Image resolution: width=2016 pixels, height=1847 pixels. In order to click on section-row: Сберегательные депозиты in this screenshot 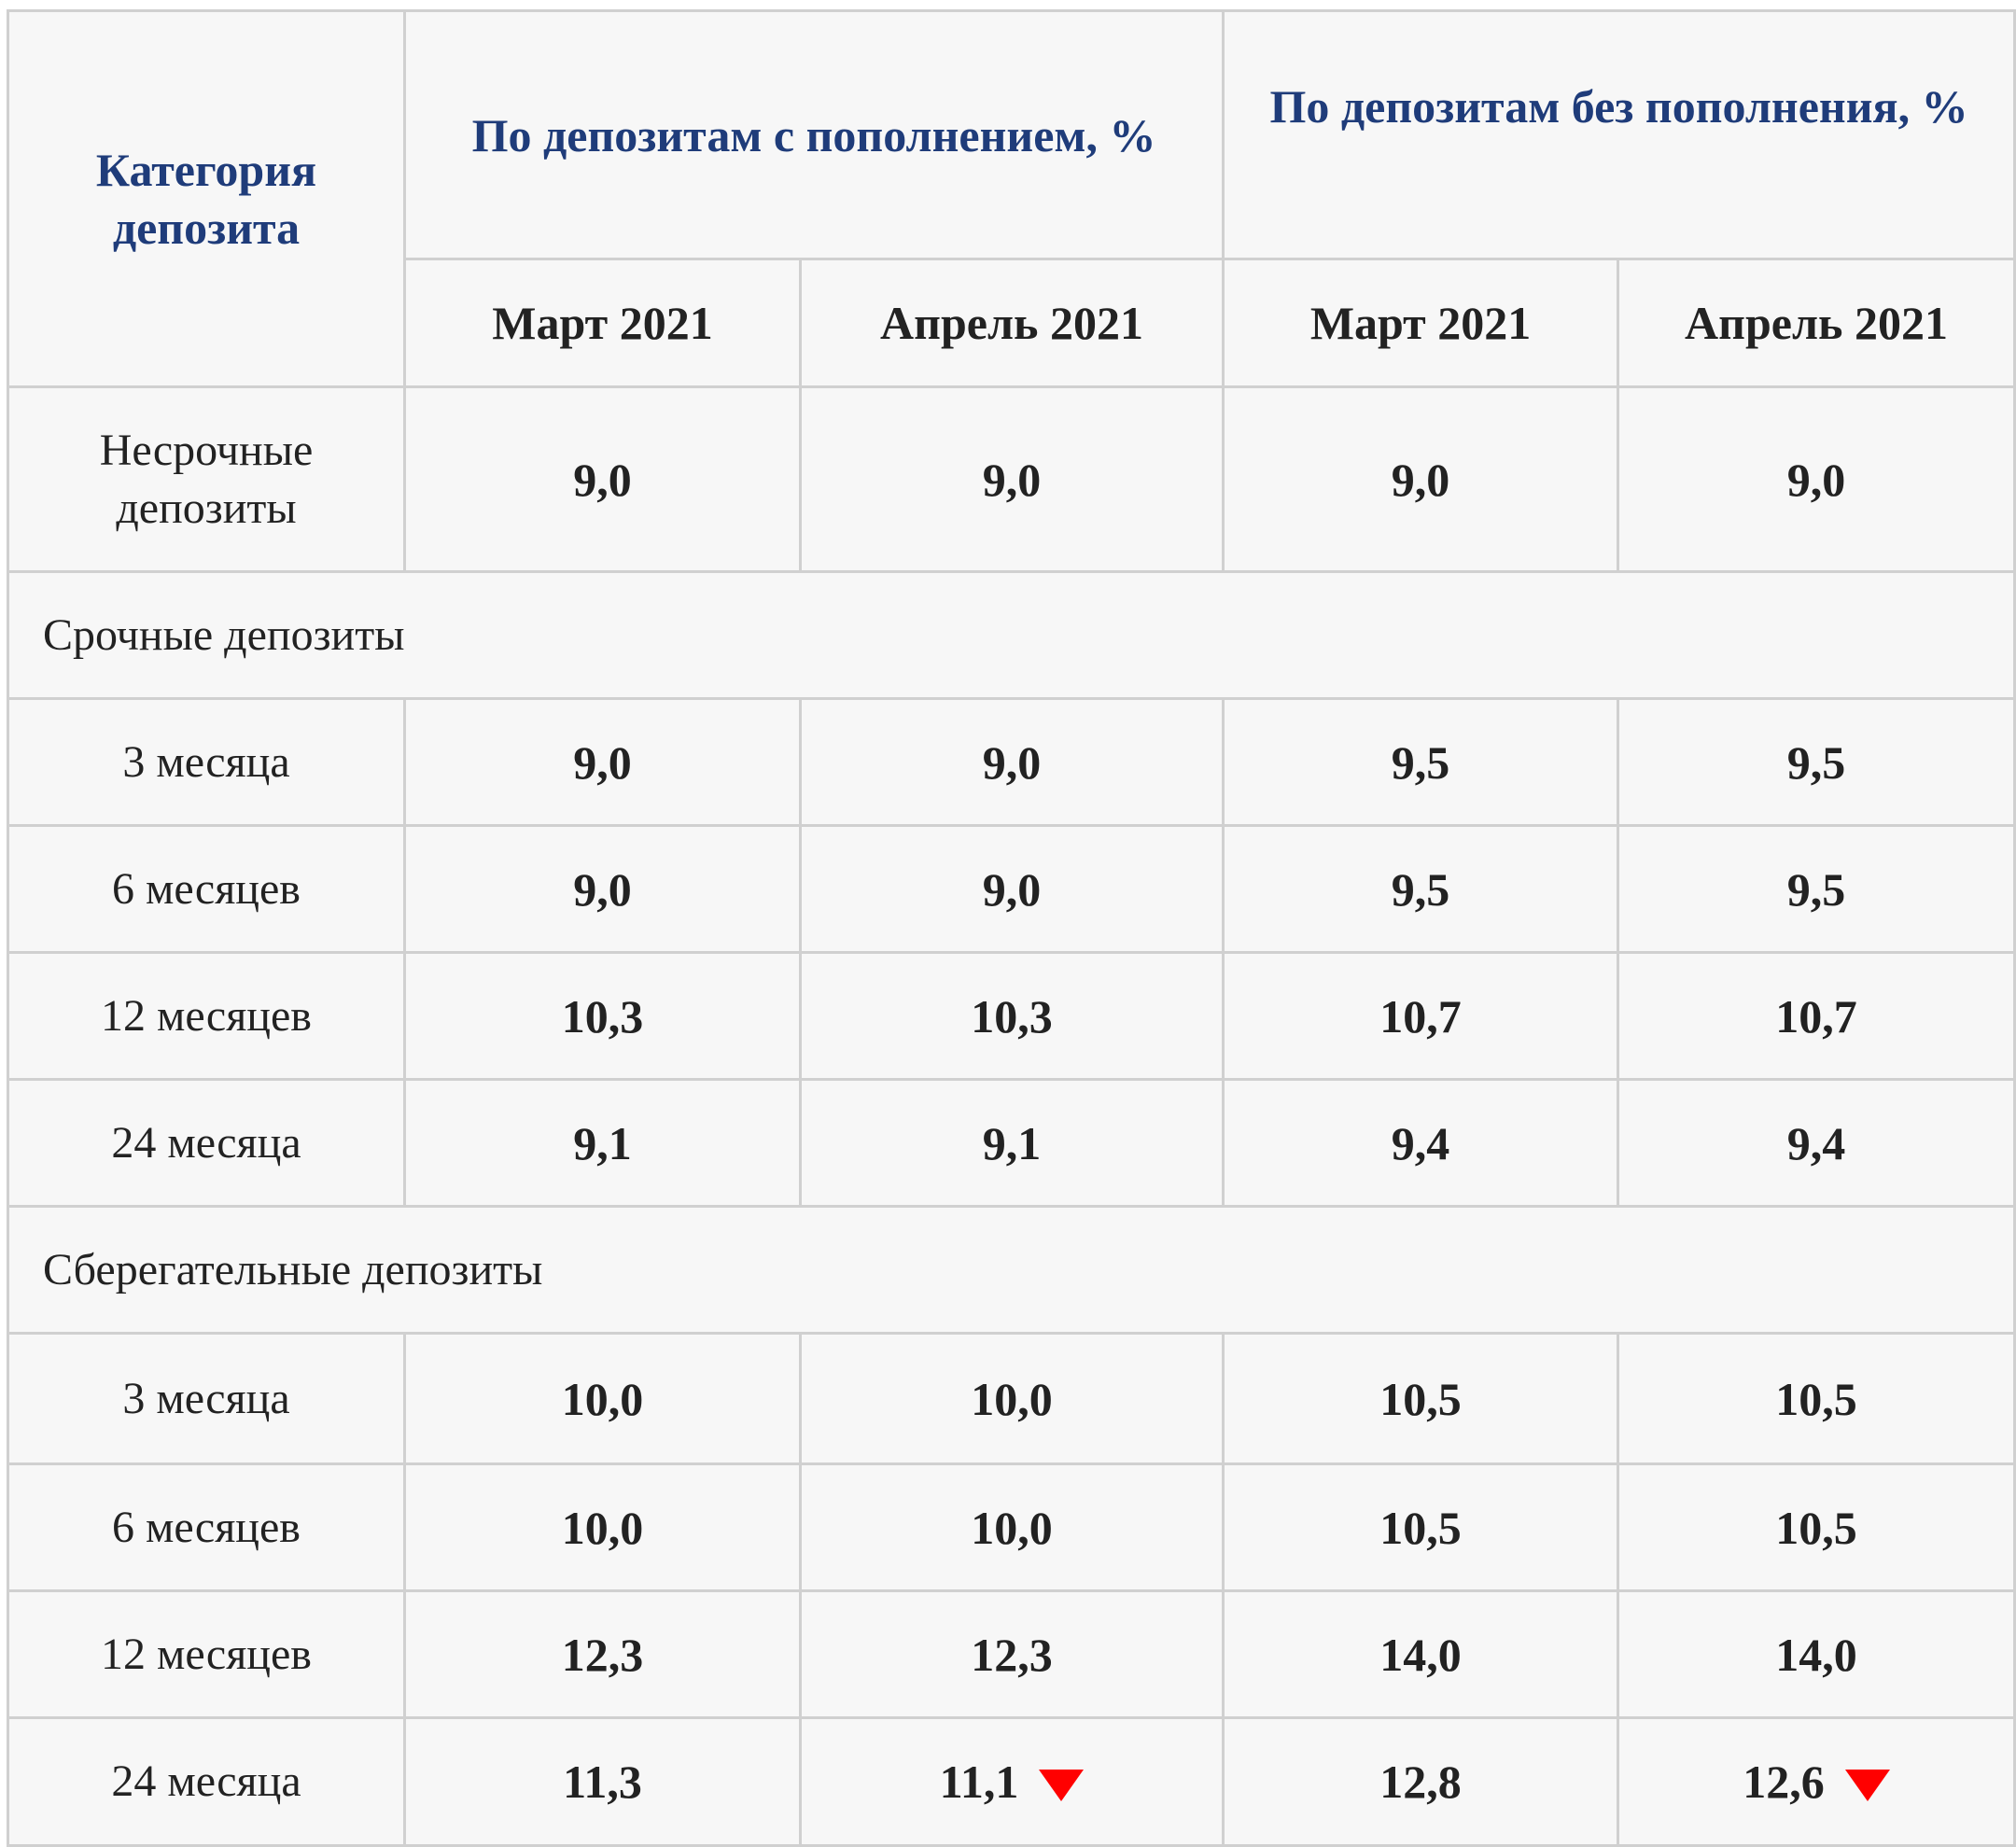, I will do `click(1011, 1270)`.